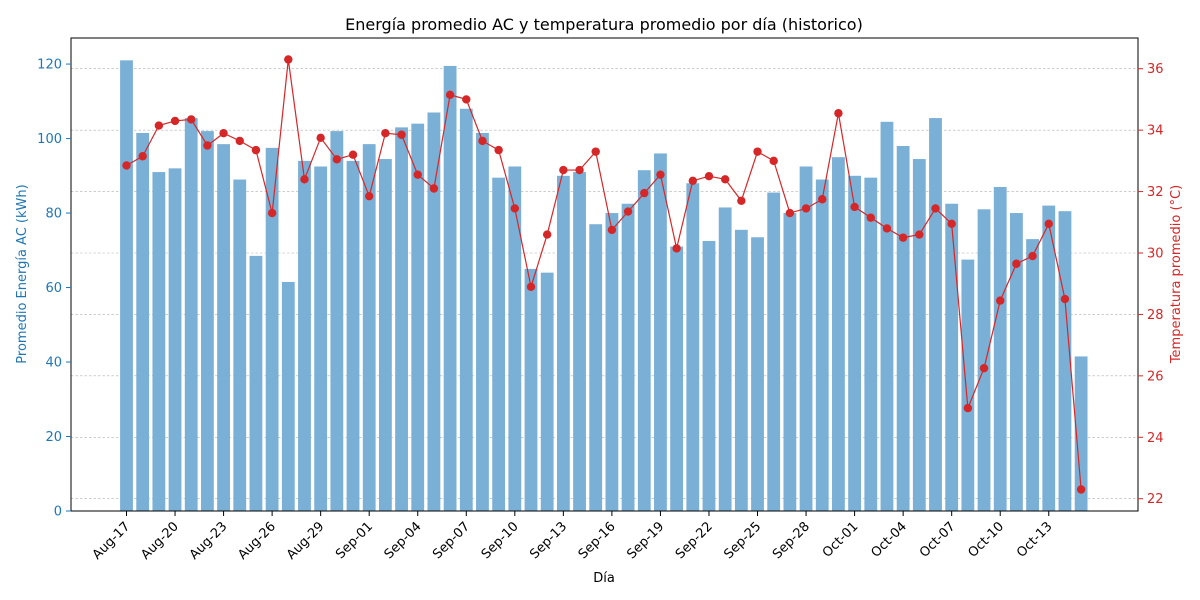  What do you see at coordinates (22, 273) in the screenshot?
I see `left-y-axis-title: Promedio Energía AC (kWh)` at bounding box center [22, 273].